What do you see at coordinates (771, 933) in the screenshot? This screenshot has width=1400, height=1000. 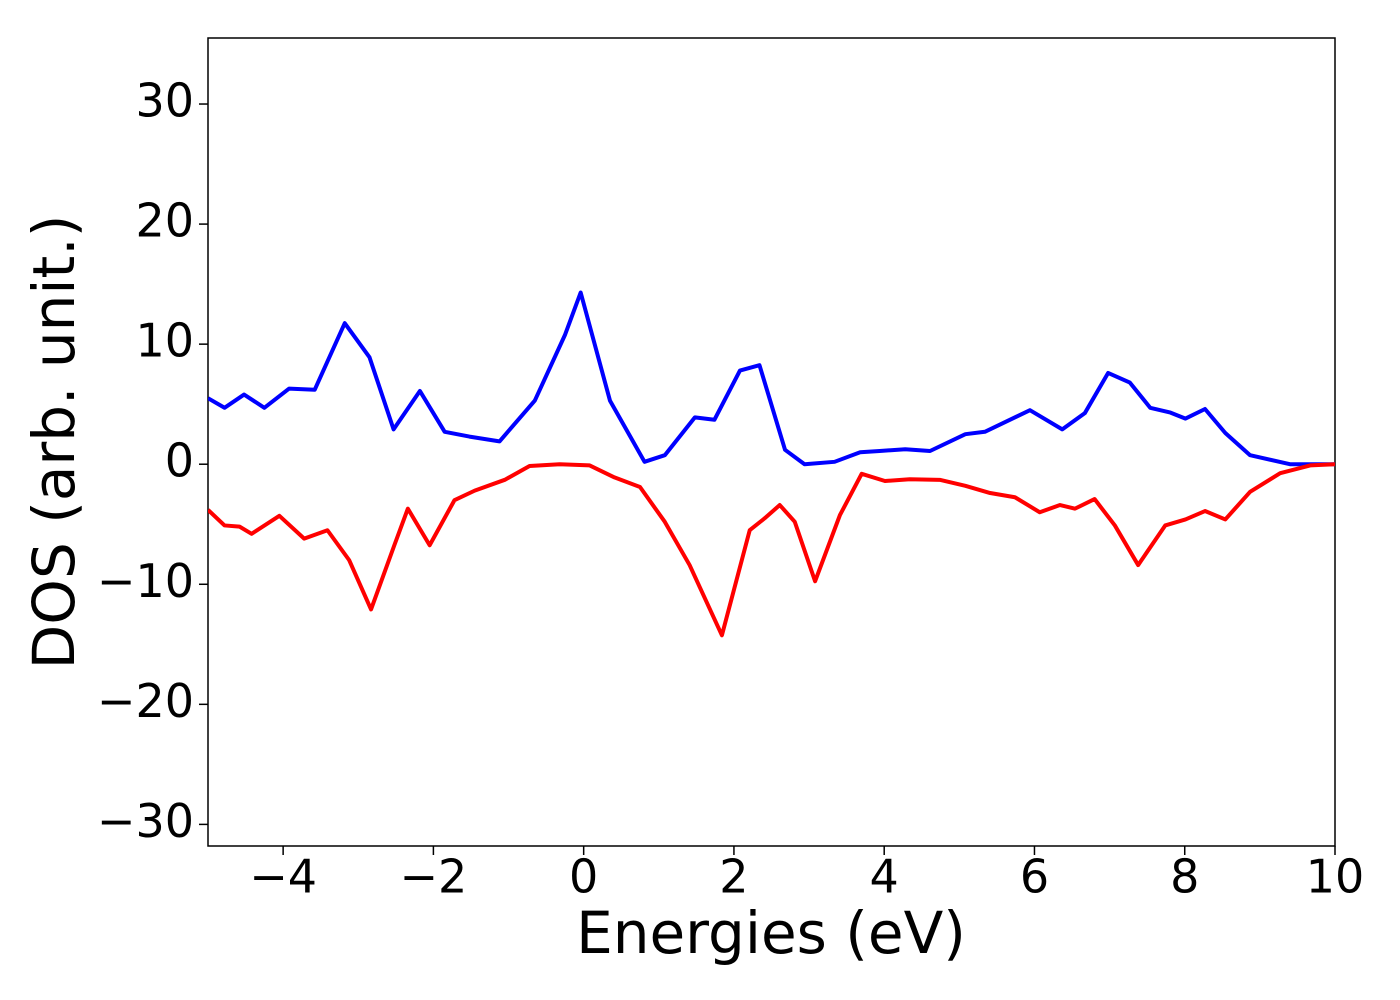 I see `x-axis-label: Energies (eV)` at bounding box center [771, 933].